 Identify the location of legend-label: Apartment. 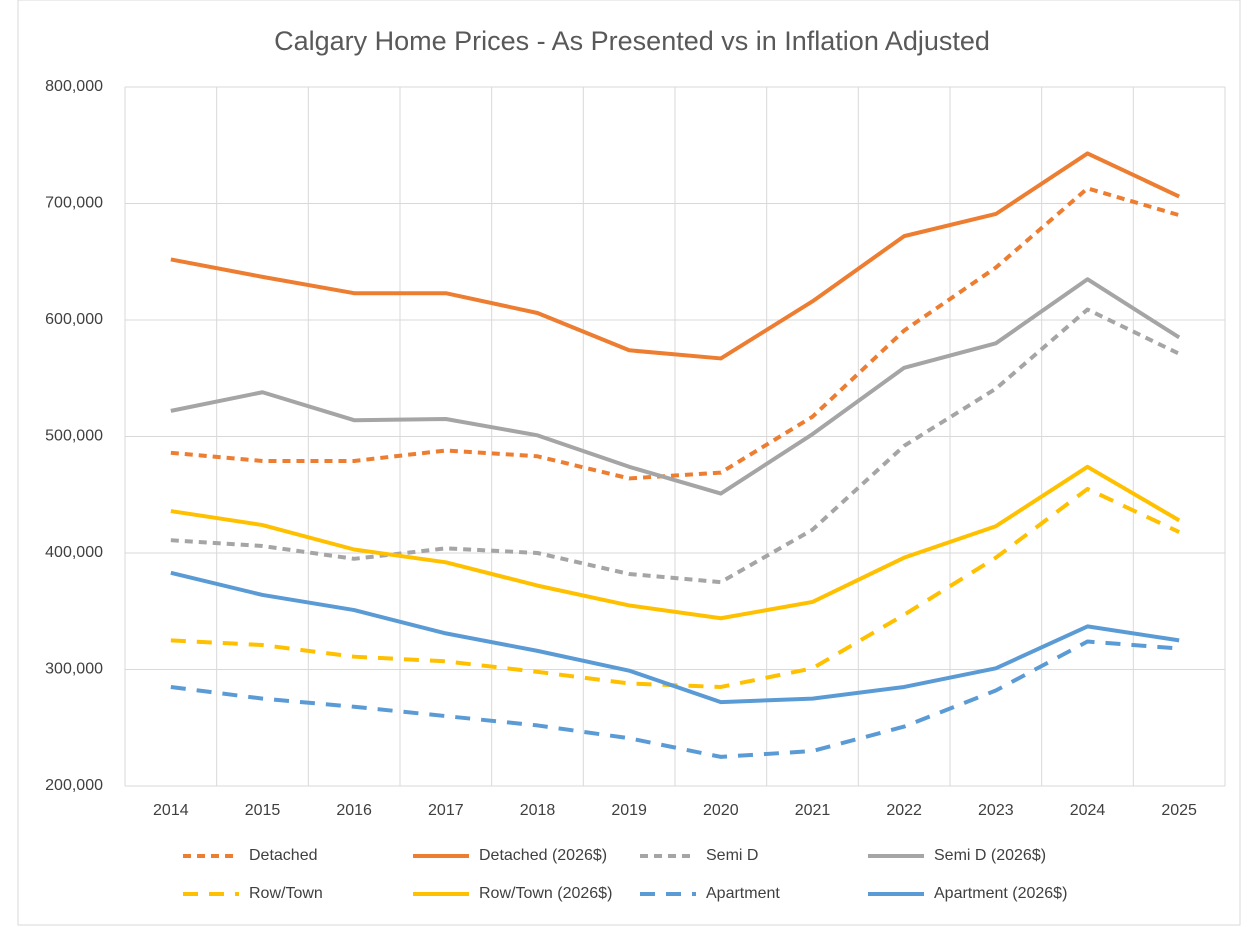
(743, 893).